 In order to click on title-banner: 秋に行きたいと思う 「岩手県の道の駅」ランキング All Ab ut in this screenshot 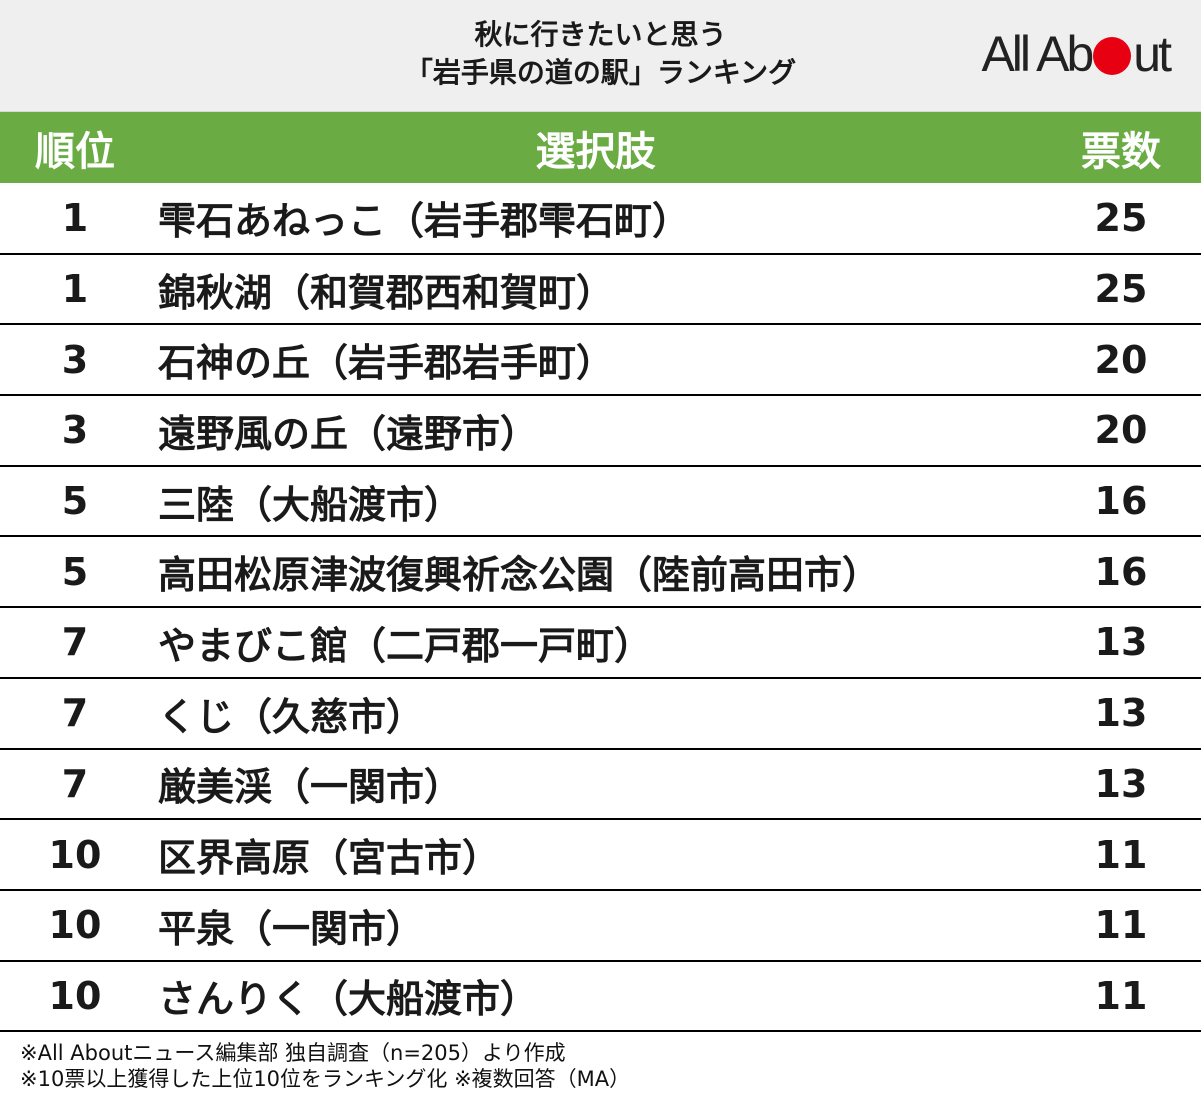, I will do `click(600, 56)`.